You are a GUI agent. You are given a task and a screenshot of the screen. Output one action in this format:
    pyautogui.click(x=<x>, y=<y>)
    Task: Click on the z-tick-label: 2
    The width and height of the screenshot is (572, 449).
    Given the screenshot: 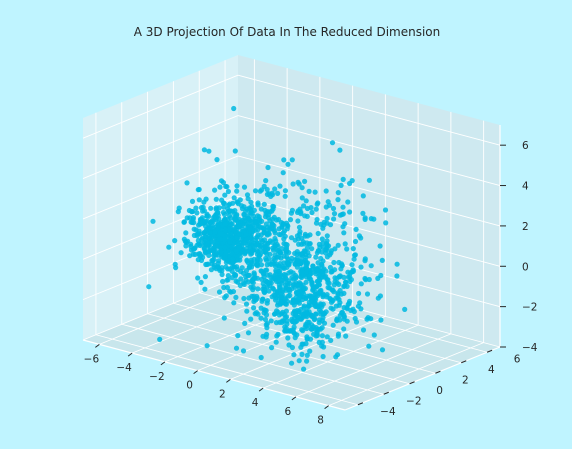 What is the action you would take?
    pyautogui.click(x=525, y=227)
    